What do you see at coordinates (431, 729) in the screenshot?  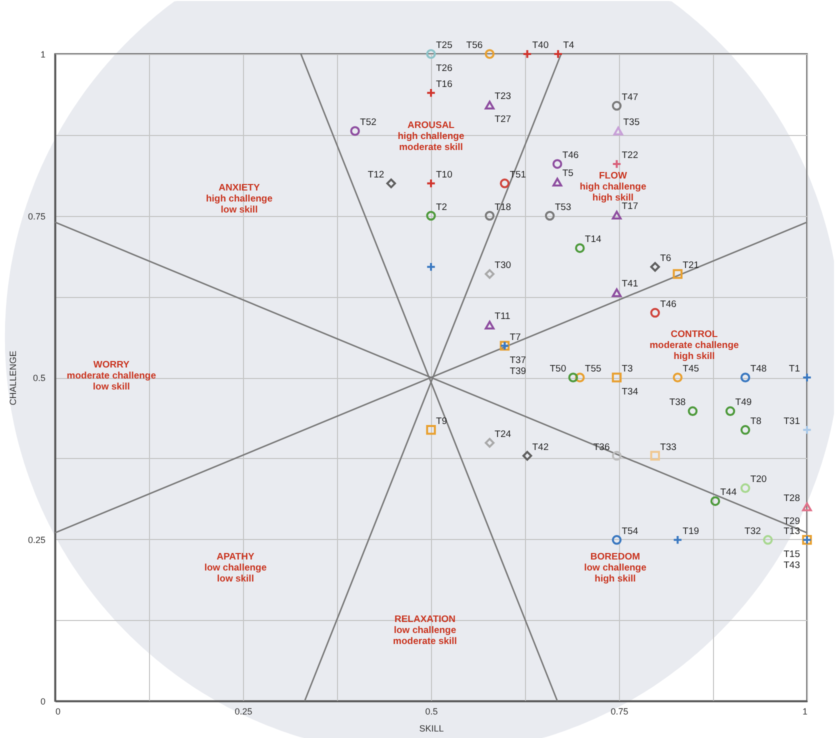 I see `x-axis-title: SKILL` at bounding box center [431, 729].